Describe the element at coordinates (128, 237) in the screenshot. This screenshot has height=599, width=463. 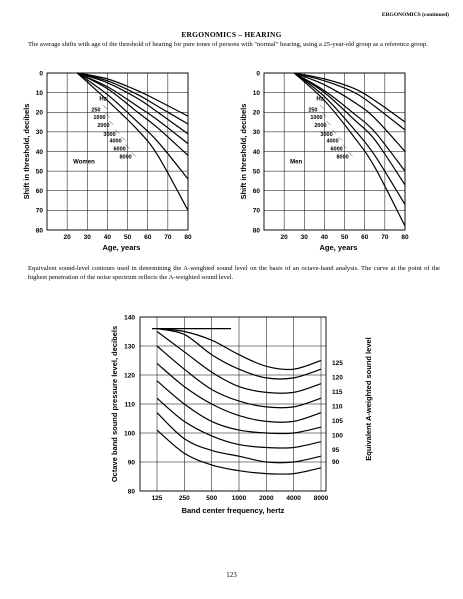
I see `x-tick-label: 50` at that location.